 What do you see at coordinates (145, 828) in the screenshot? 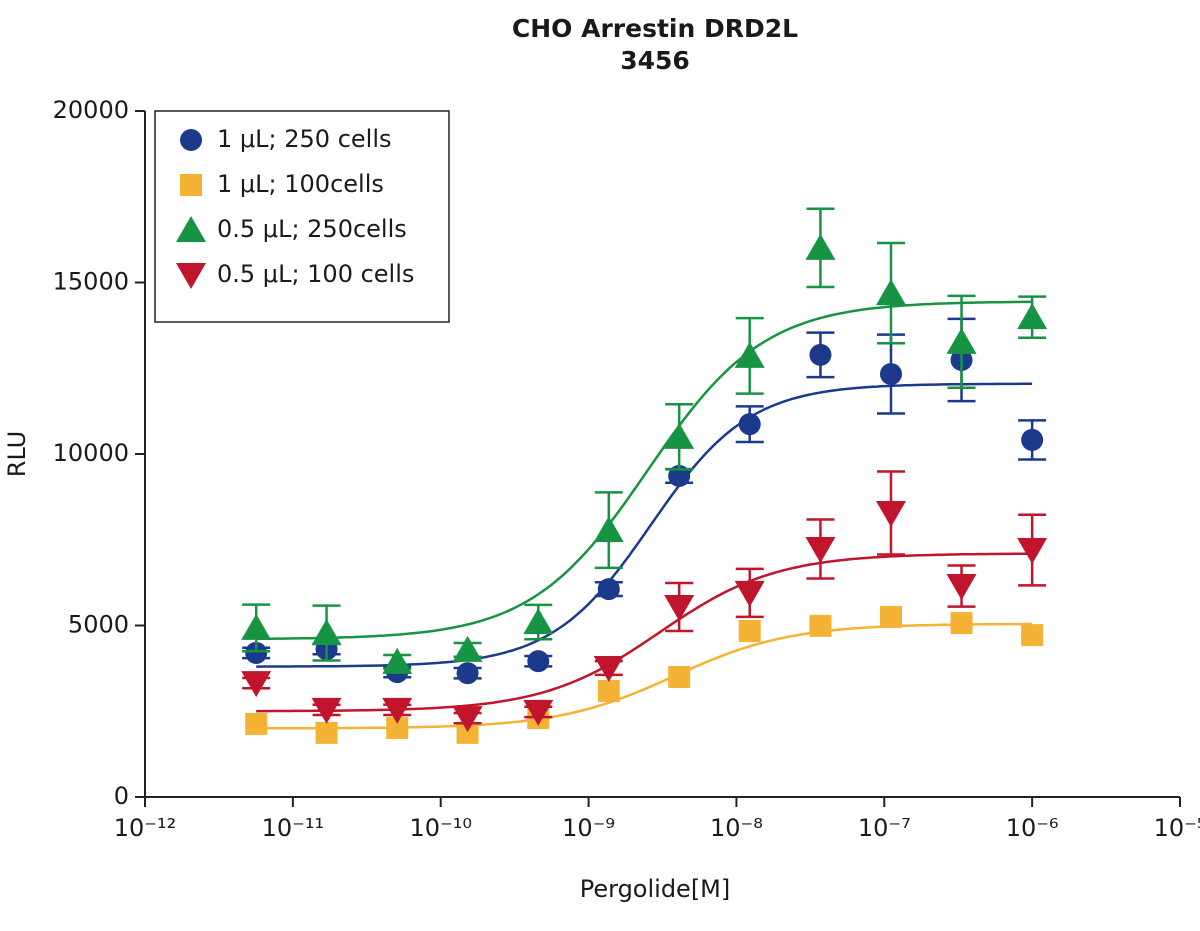
I see `x-tick-label: 10⁻¹²` at bounding box center [145, 828].